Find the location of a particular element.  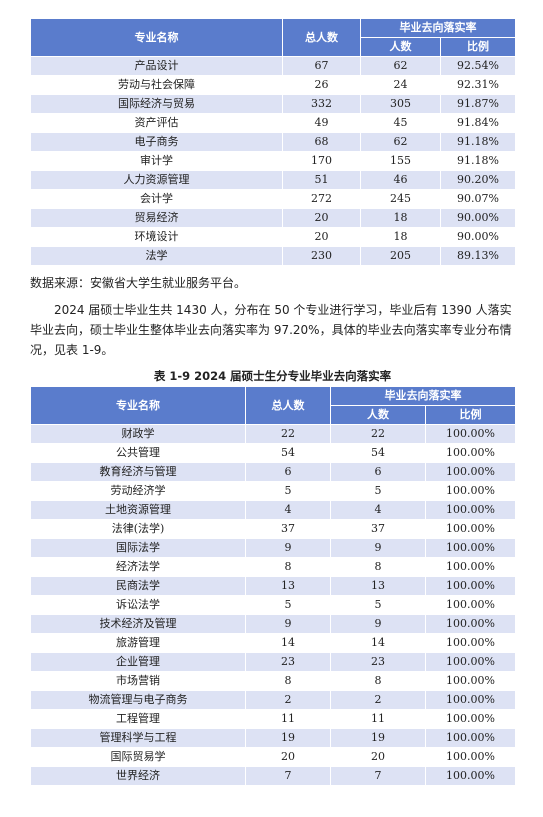

table-cell: 23 is located at coordinates (378, 662).